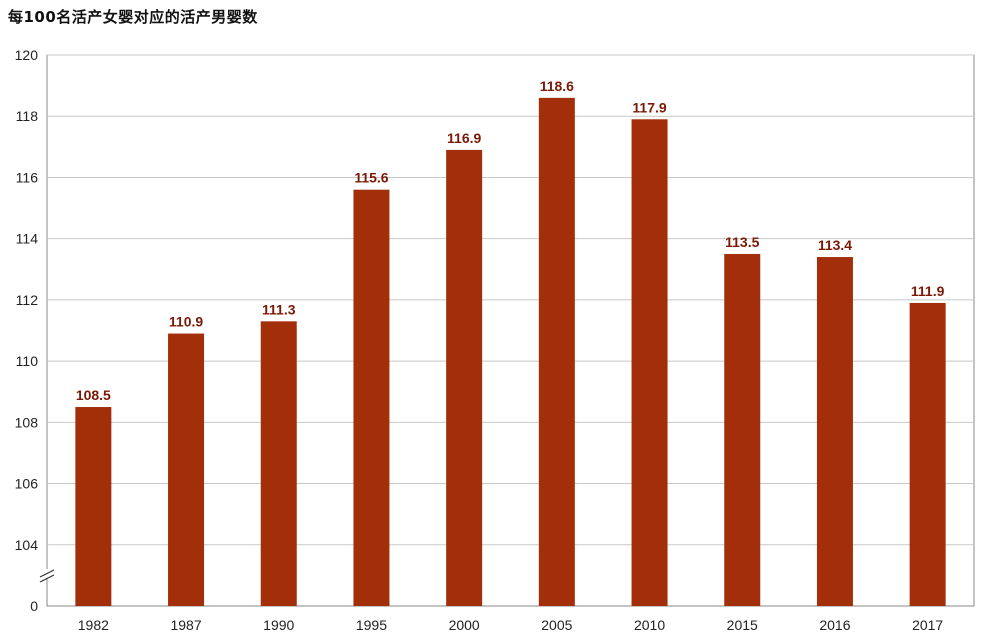  Describe the element at coordinates (27, 177) in the screenshot. I see `y-tick-label: 116` at that location.